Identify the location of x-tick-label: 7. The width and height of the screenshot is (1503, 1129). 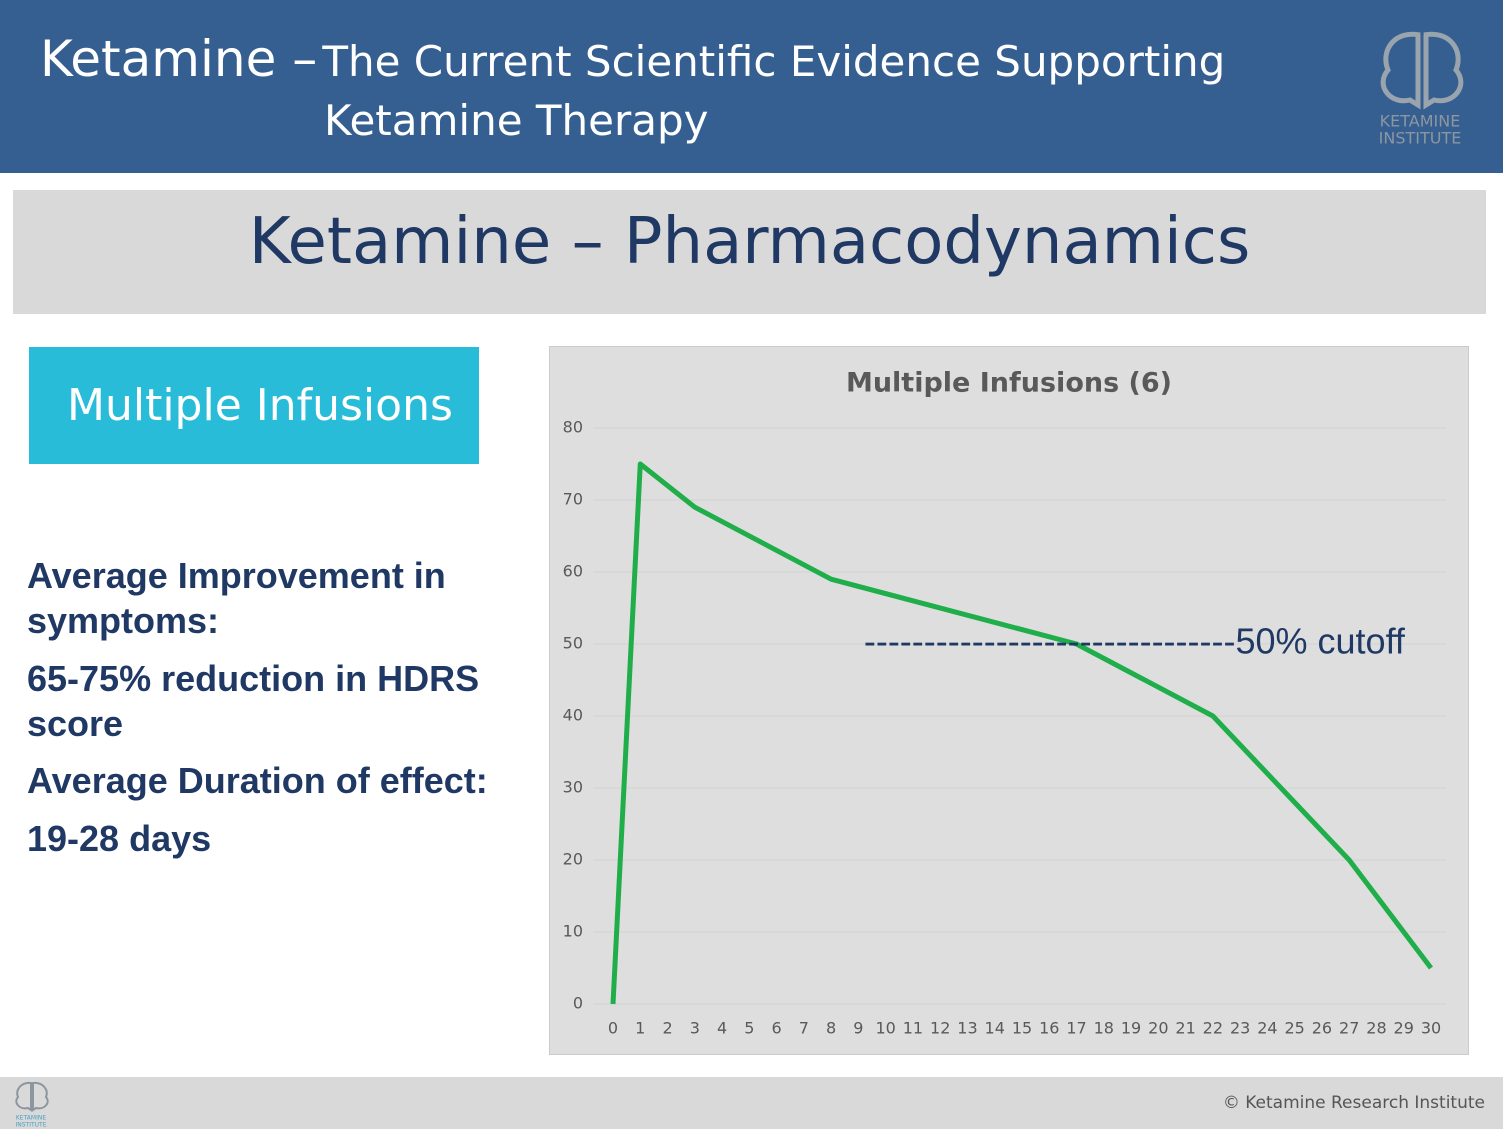
(804, 1028).